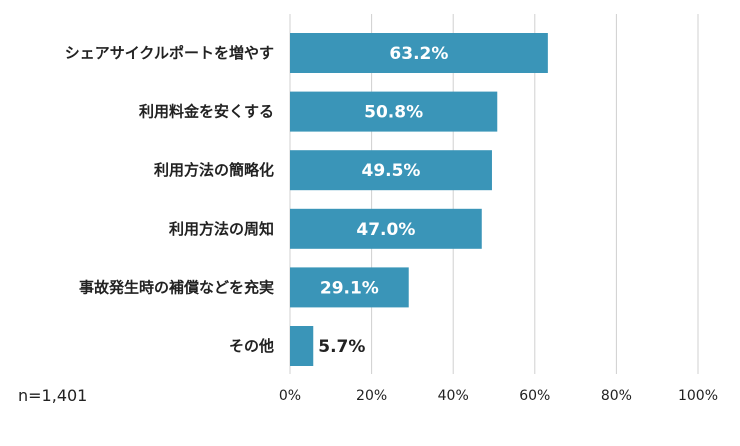 This screenshot has height=446, width=740. I want to click on data-label-4: 47.0%, so click(385, 230).